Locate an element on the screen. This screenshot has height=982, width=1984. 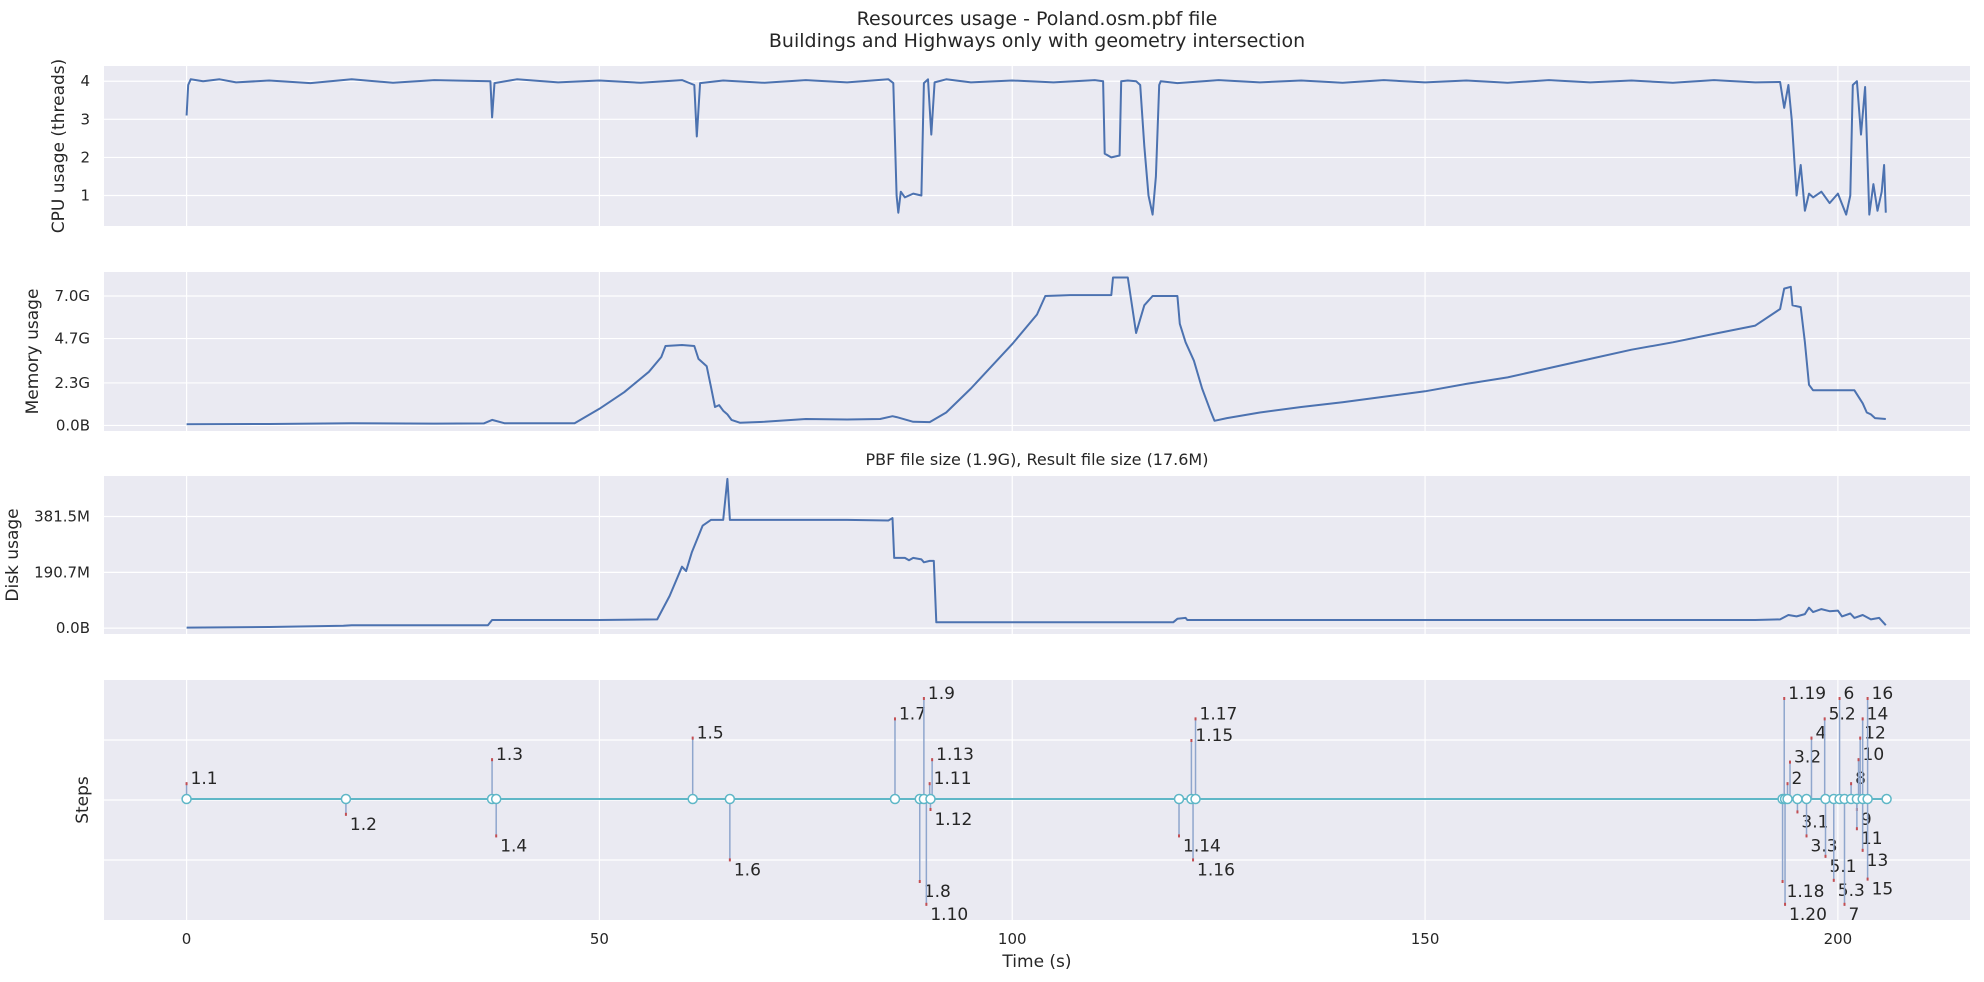
step-label: 1.14 is located at coordinates (1202, 846).